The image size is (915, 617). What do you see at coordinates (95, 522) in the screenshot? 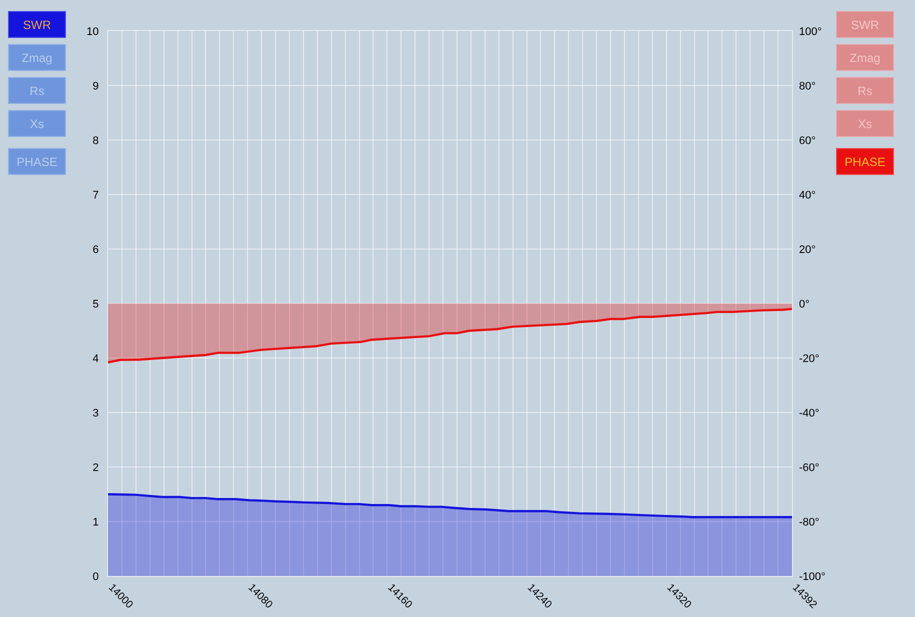
I see `y-tick-label: 1` at bounding box center [95, 522].